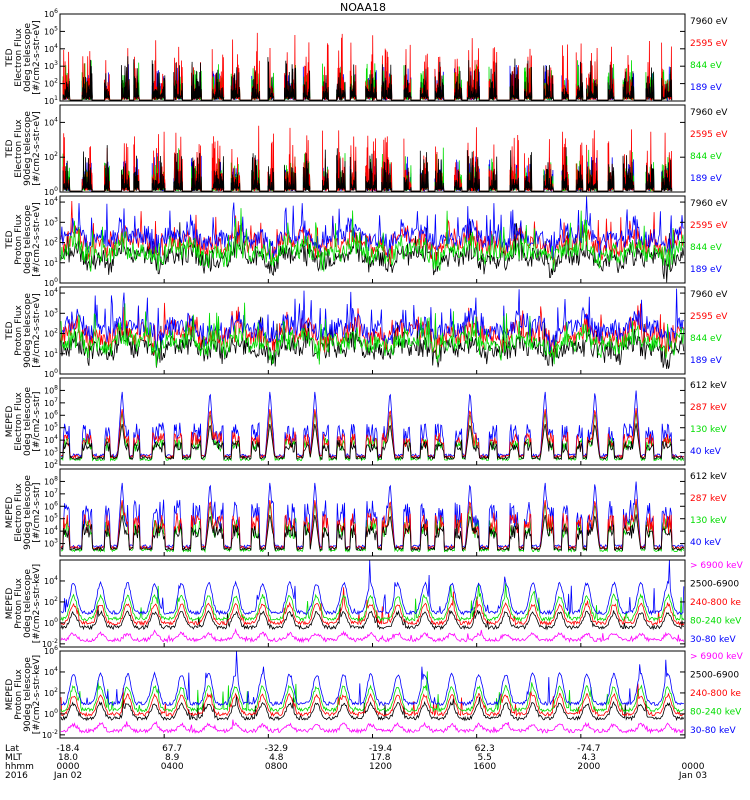 This screenshot has width=750, height=800. I want to click on panel-4-series, so click(372, 328).